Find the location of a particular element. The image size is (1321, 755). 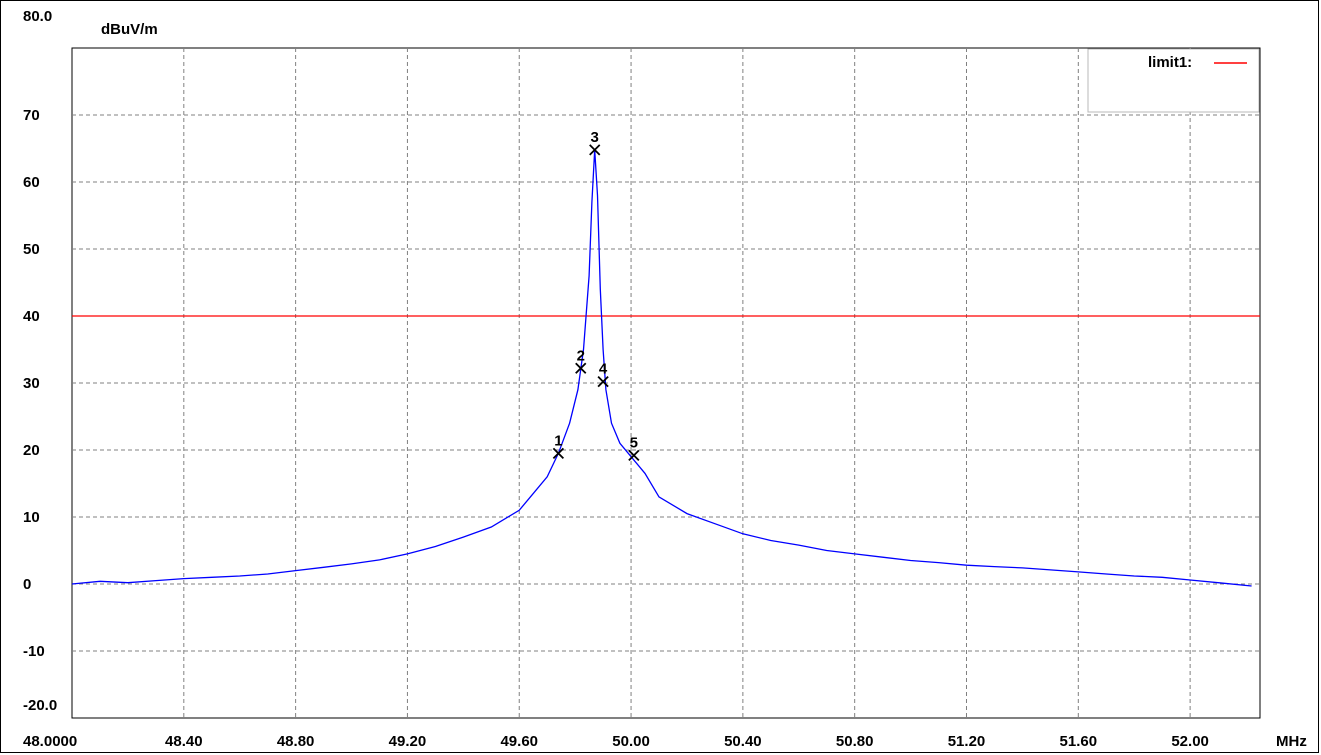

x-tick-label: 50.00 is located at coordinates (631, 741).